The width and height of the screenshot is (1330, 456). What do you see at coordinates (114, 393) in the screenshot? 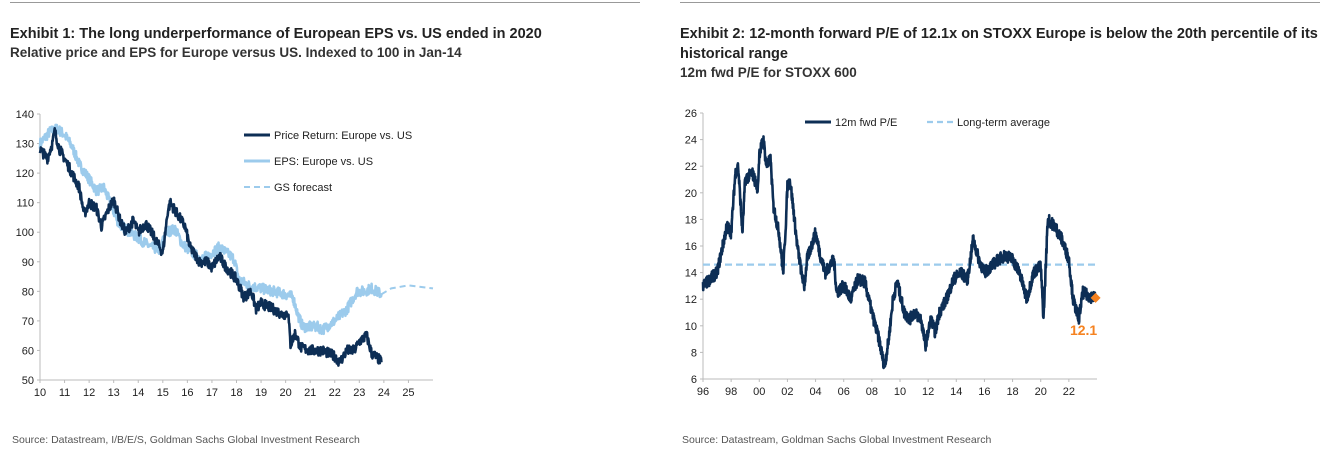
I see `x-tick-label: 13` at bounding box center [114, 393].